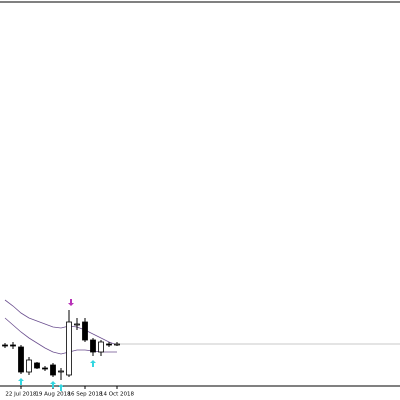 This screenshot has height=400, width=400. I want to click on x-tick-label: 14 Oct 2018, so click(117, 395).